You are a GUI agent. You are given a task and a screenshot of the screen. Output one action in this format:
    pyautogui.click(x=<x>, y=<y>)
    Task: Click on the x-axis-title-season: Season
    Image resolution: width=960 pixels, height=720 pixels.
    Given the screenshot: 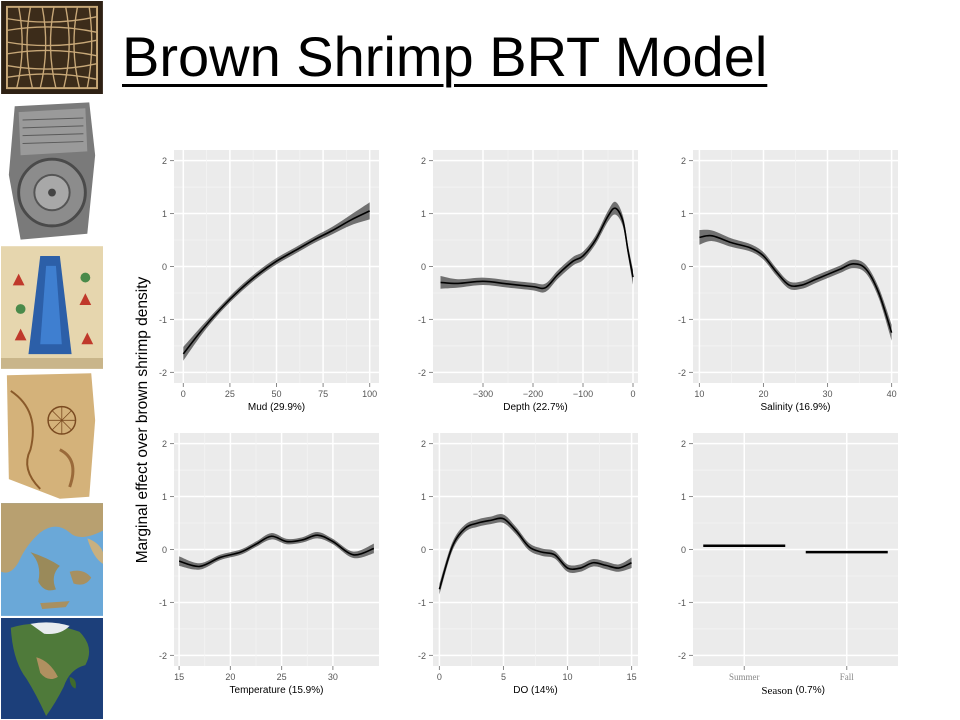 What is the action you would take?
    pyautogui.click(x=777, y=691)
    